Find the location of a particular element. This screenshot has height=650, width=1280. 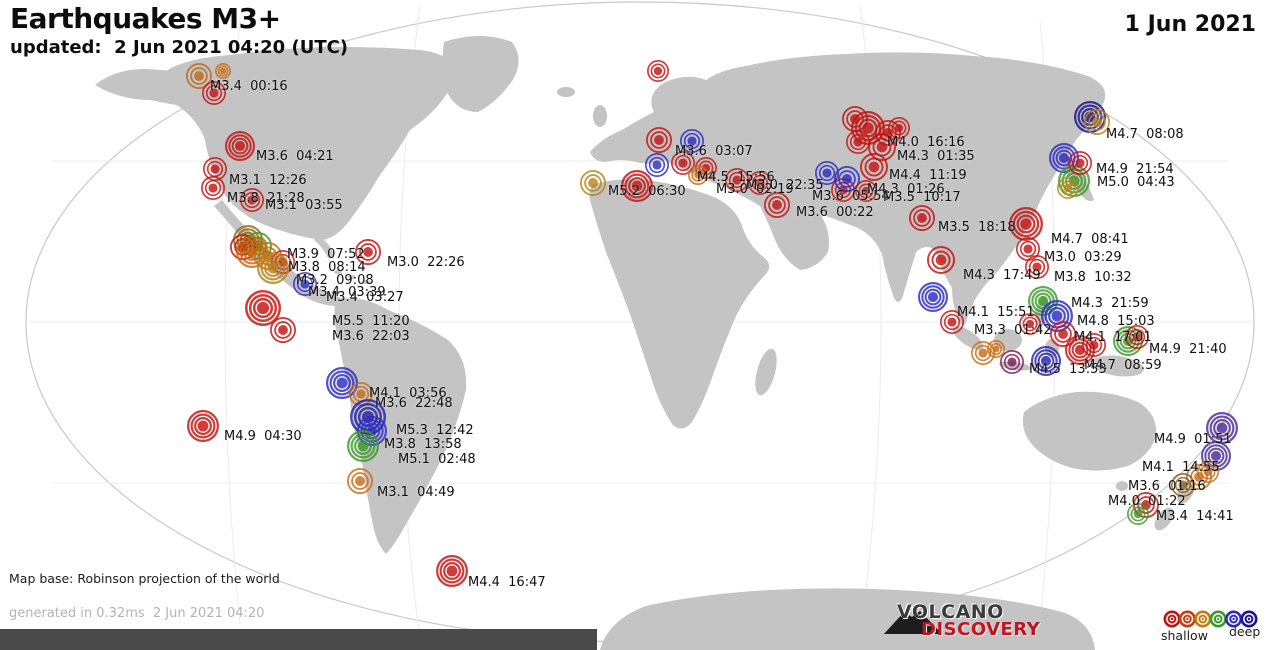

quake-label: M3.1 04:49 is located at coordinates (416, 492).